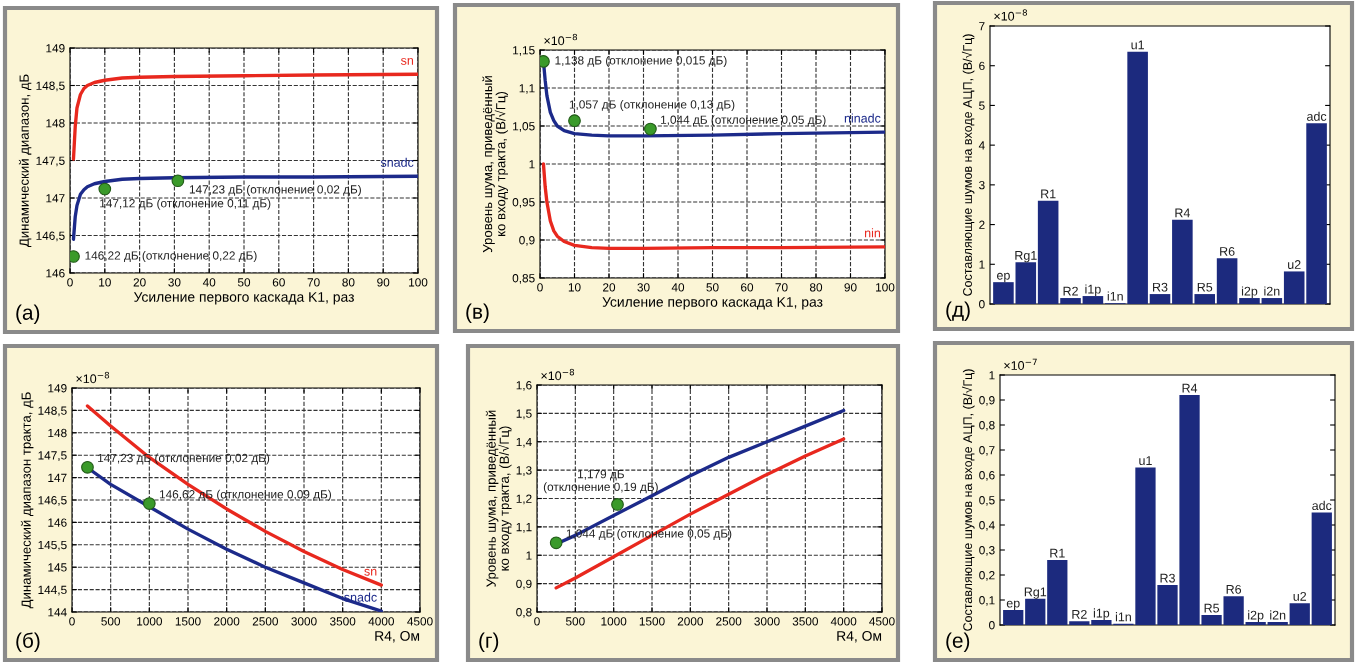  What do you see at coordinates (982, 105) in the screenshot?
I see `y-tick-label: 5` at bounding box center [982, 105].